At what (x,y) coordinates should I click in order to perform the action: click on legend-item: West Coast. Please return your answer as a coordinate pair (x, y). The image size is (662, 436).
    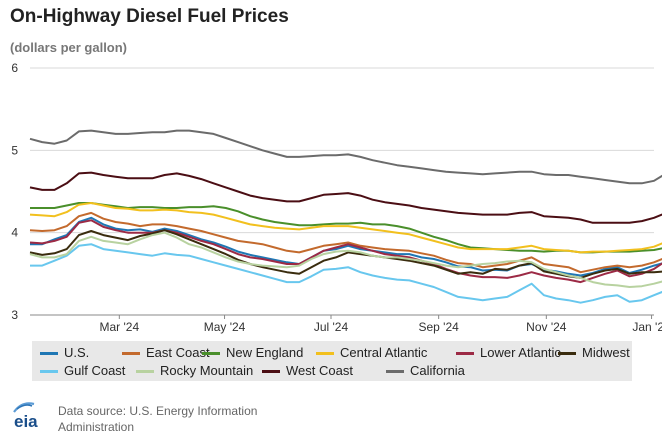
    Looking at the image, I should click on (307, 371).